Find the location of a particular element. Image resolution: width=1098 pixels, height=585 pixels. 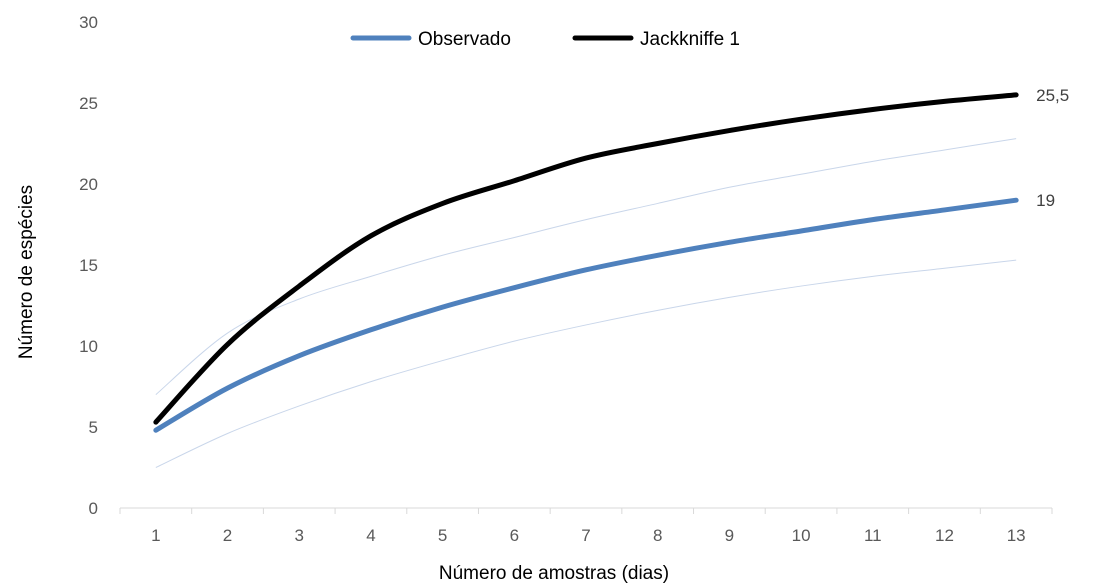

y-tick-label: 10 is located at coordinates (88, 346).